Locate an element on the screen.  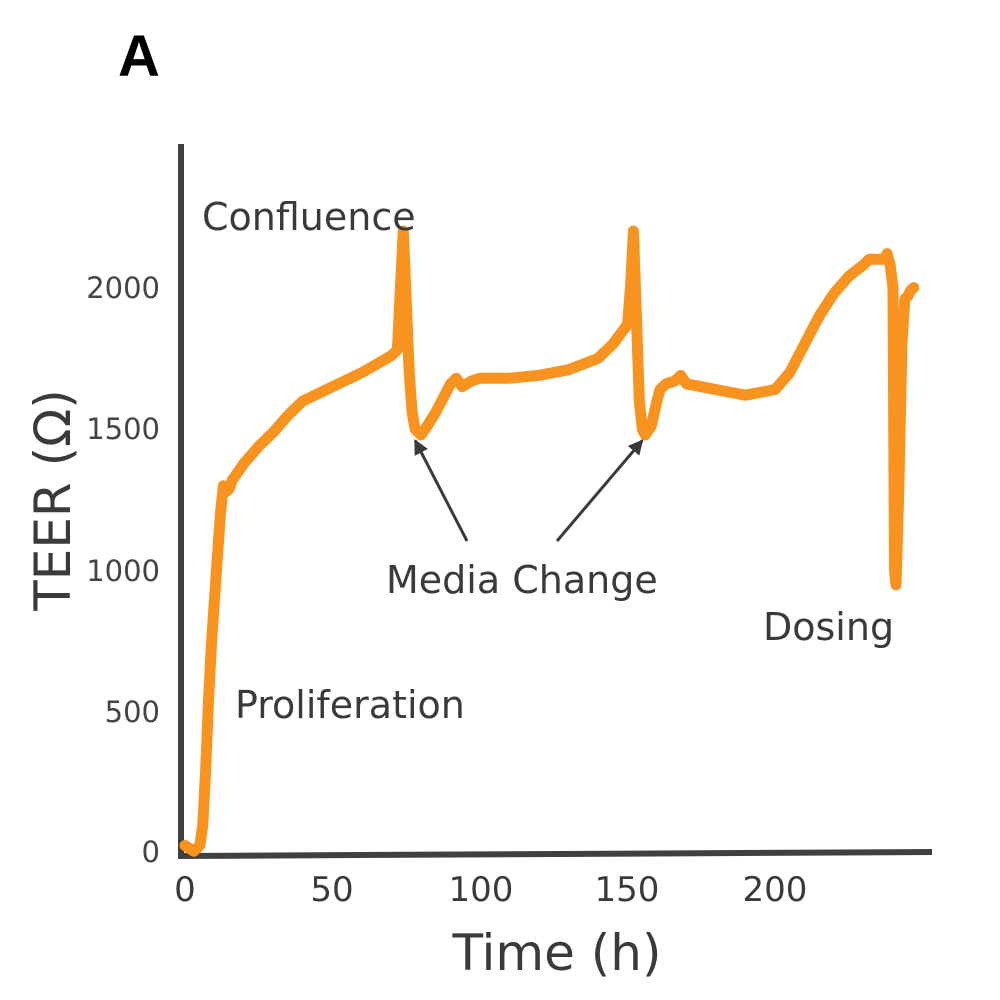
y-axis-title: TEER (Ω) is located at coordinates (53, 500).